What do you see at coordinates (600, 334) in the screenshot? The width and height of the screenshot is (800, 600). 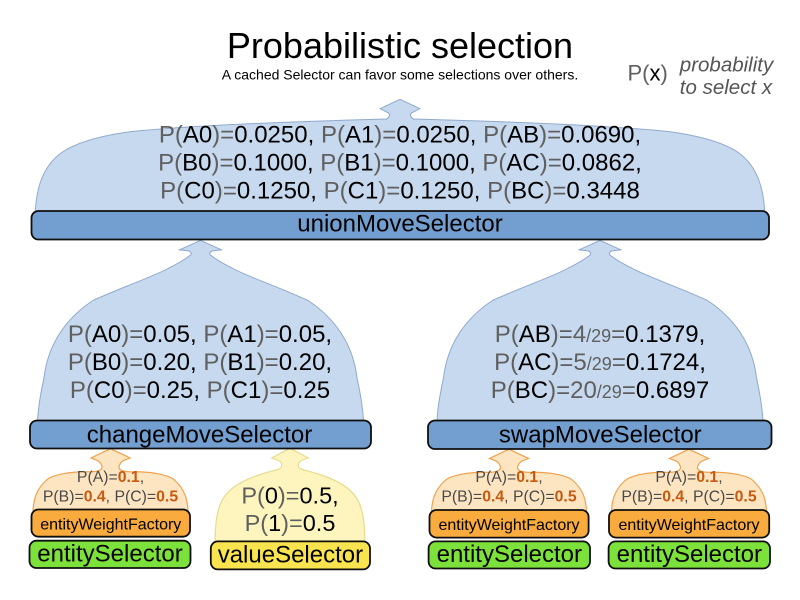 I see `svg-text: P(AB)=4/29=0.1379,` at bounding box center [600, 334].